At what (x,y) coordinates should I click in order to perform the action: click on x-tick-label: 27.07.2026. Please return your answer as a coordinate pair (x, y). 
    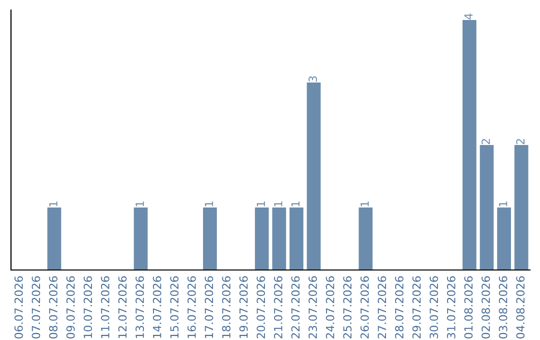
    Looking at the image, I should click on (382, 307).